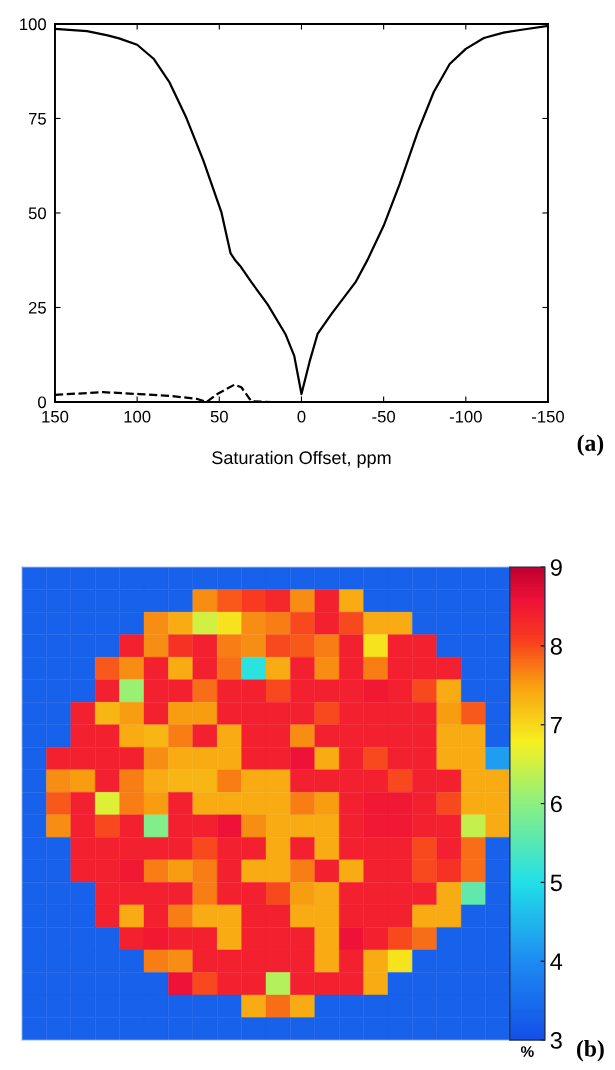 The width and height of the screenshot is (615, 1070). I want to click on x-tick-label: 150, so click(55, 416).